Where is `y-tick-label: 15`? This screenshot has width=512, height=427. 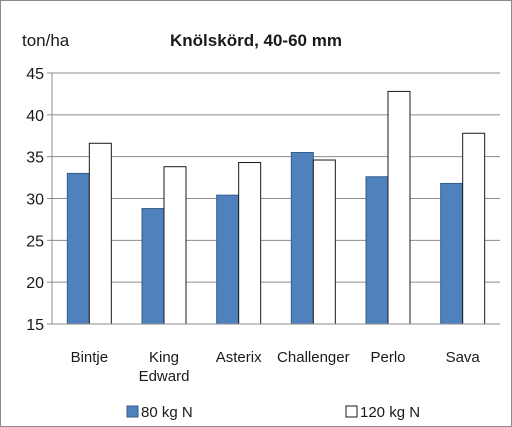
y-tick-label: 15 is located at coordinates (35, 325).